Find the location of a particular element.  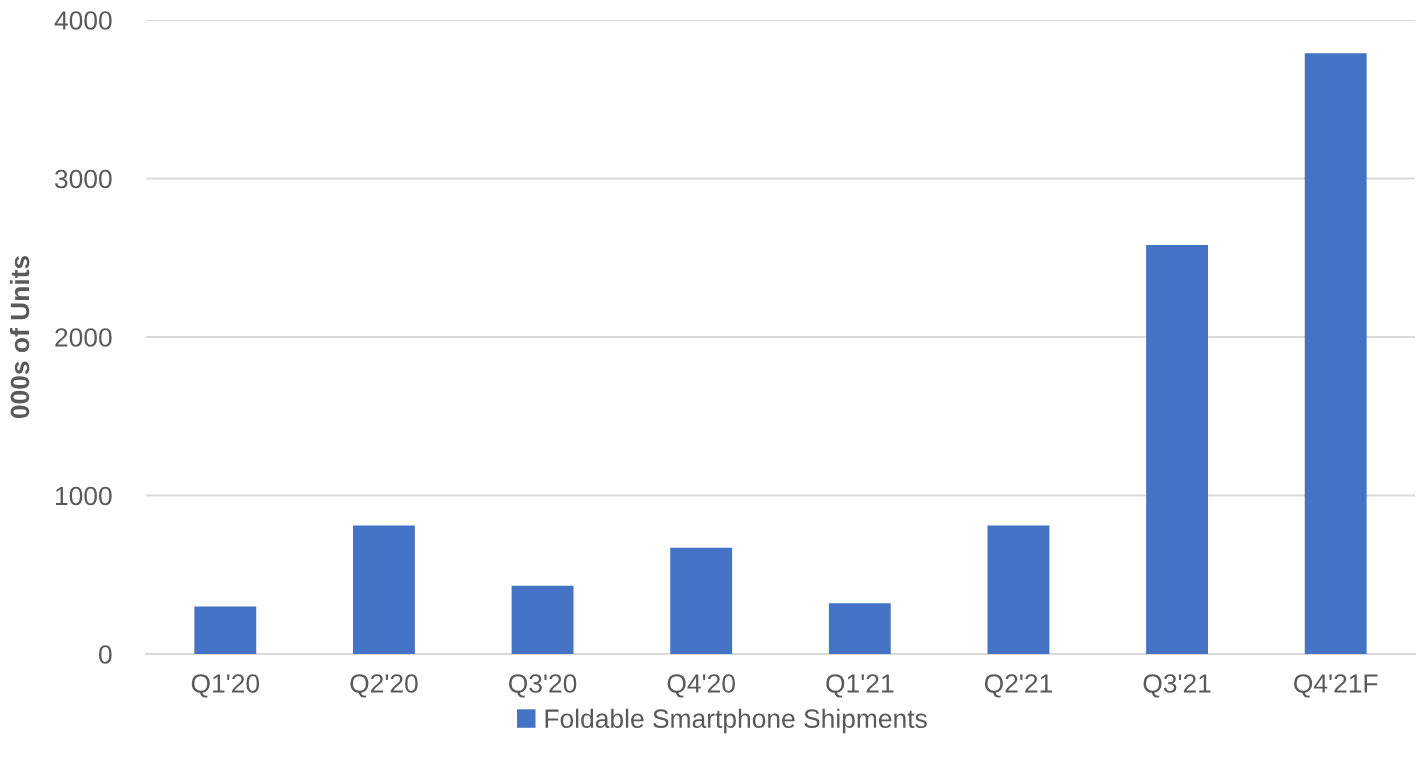

x-tick-label: Q4'20 is located at coordinates (701, 686).